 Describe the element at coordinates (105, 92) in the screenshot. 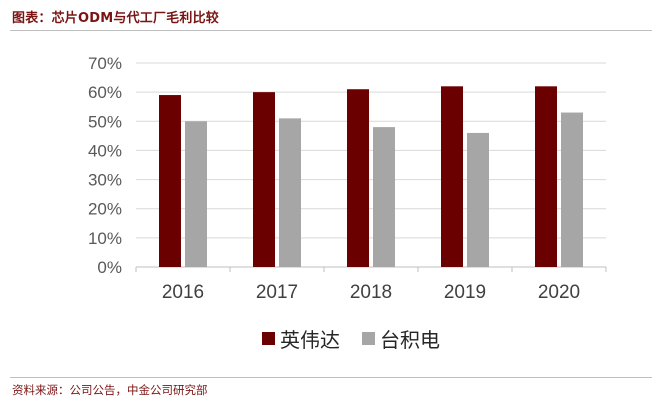

I see `y-tick-label: 60%` at that location.